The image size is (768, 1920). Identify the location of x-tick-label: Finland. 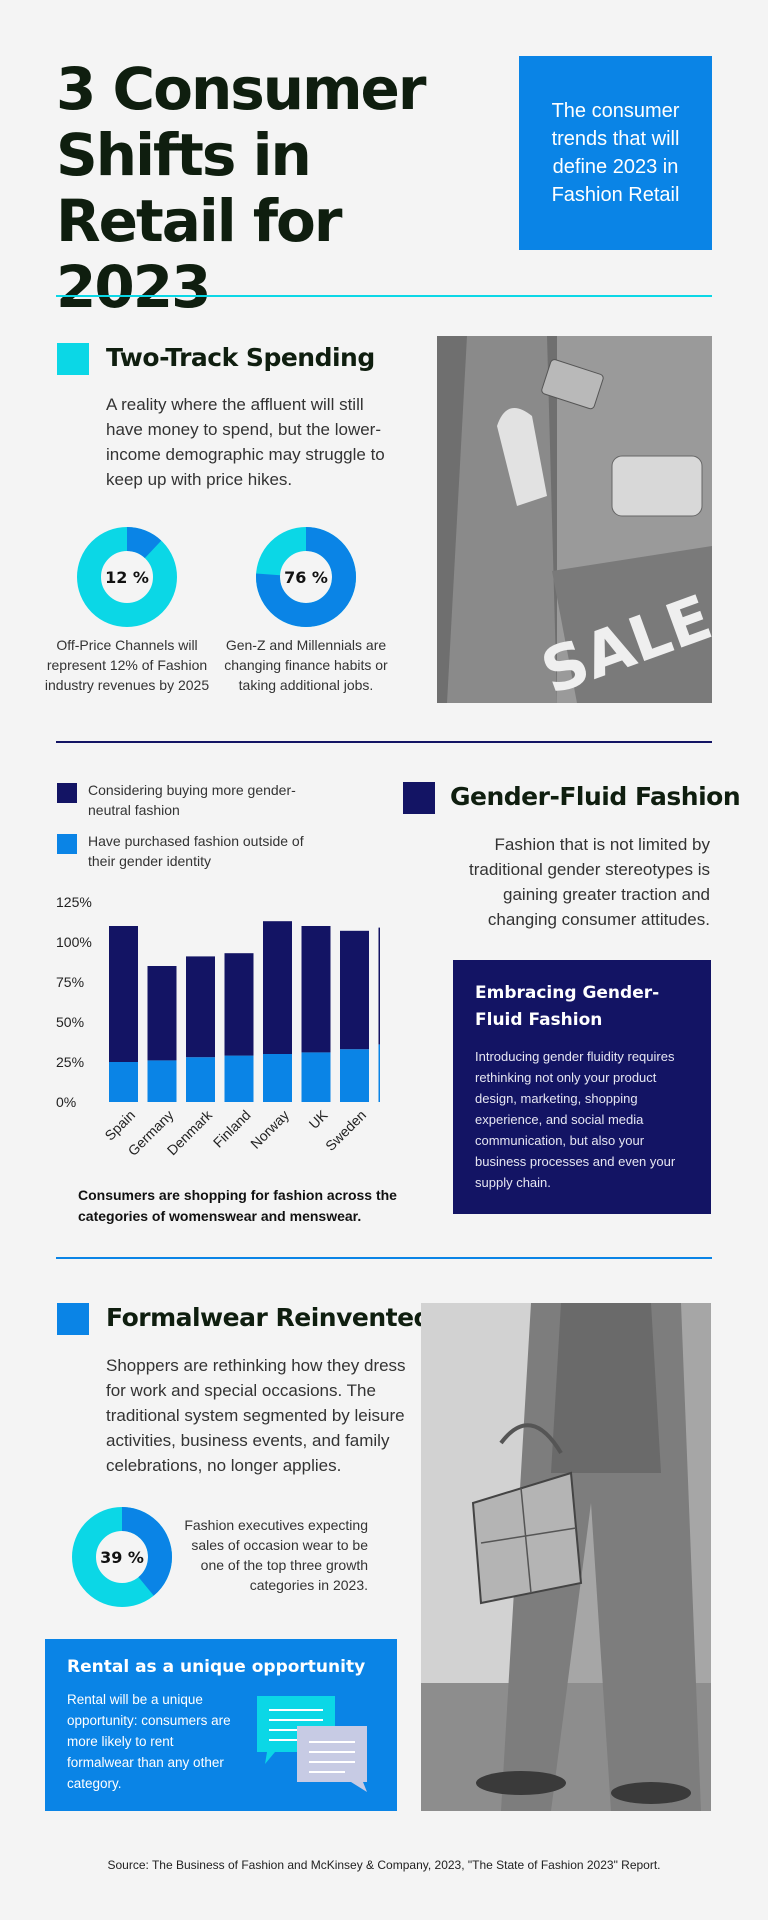
(232, 1129).